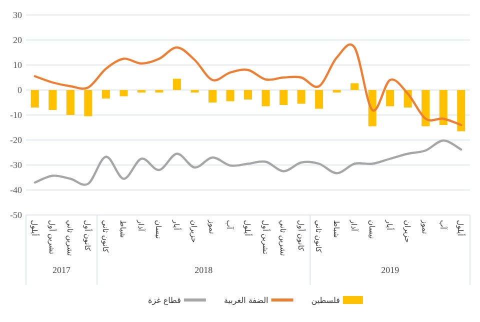  What do you see at coordinates (16, 190) in the screenshot?
I see `y-tick-label: -40` at bounding box center [16, 190].